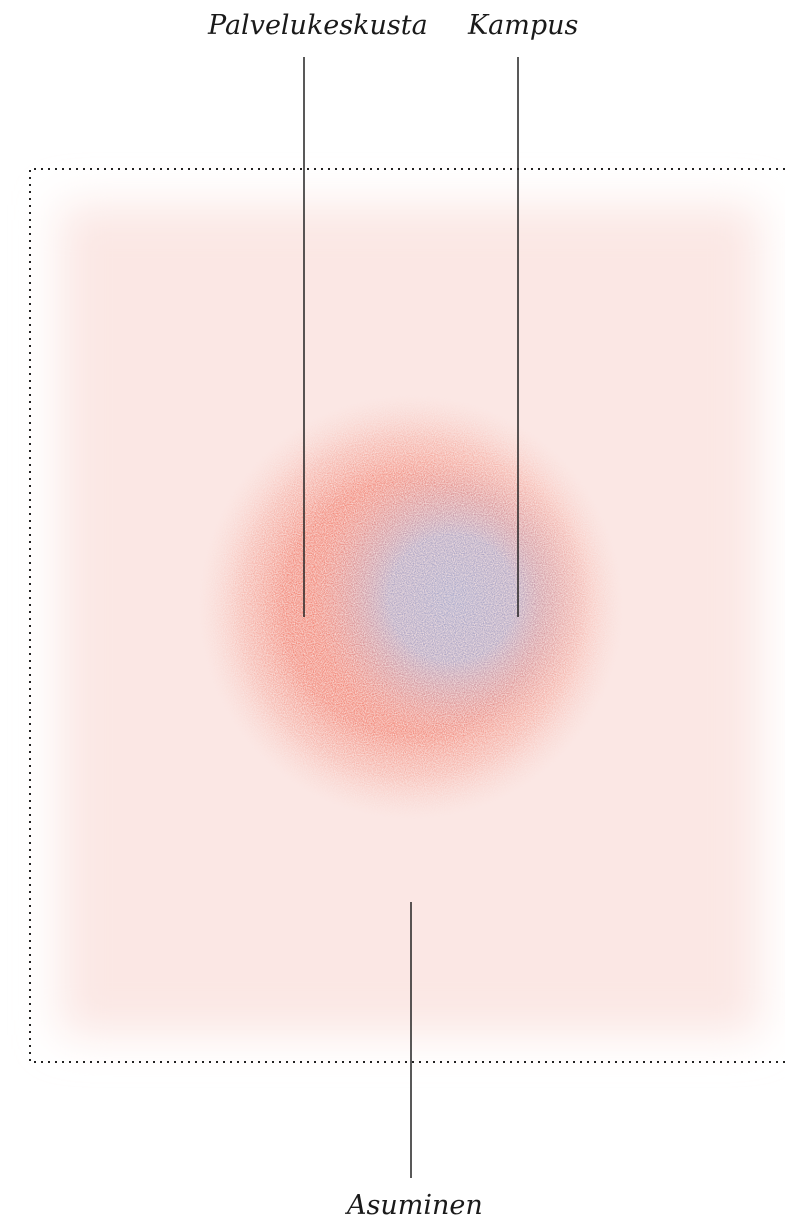 This screenshot has width=785, height=1230. What do you see at coordinates (415, 1205) in the screenshot?
I see `label-asuminen: Asuminen` at bounding box center [415, 1205].